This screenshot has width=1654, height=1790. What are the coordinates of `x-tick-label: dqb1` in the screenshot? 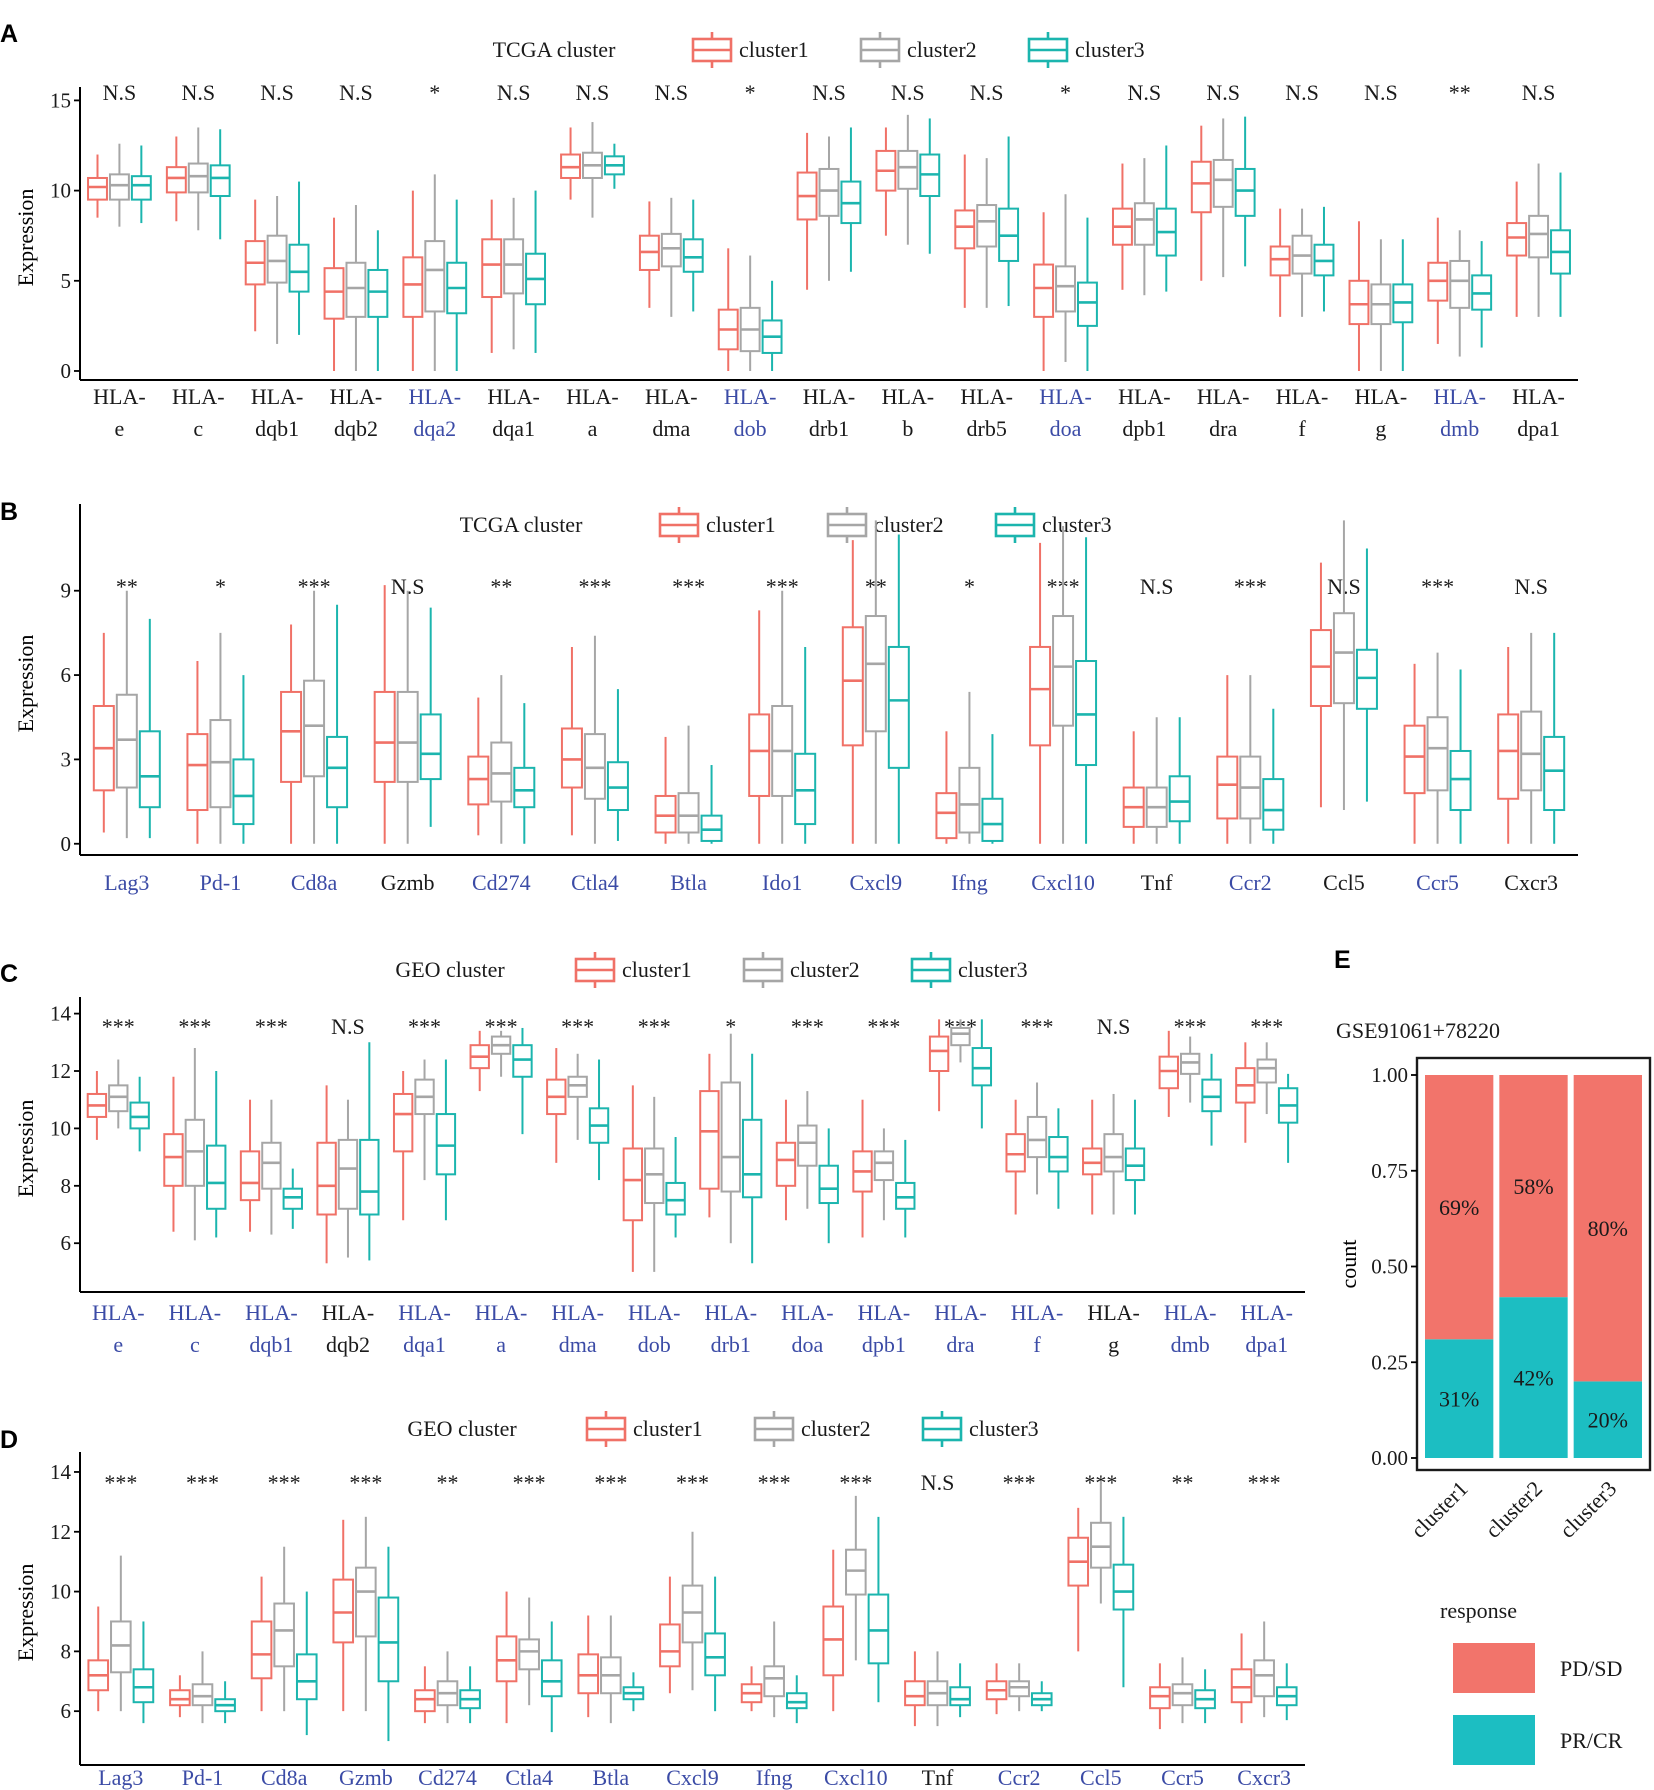 It's located at (271, 1344).